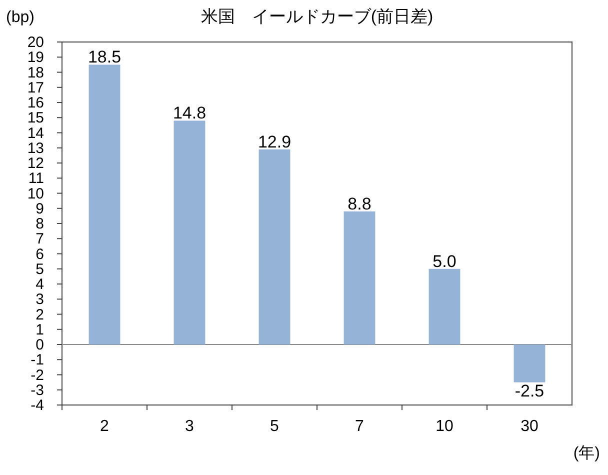  I want to click on y-tick-label: 3, so click(40, 299).